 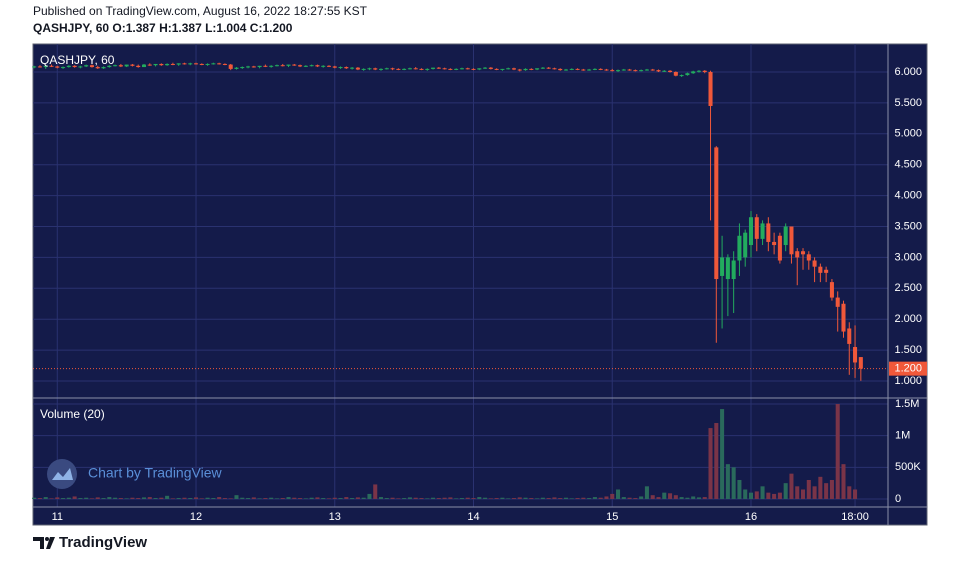 What do you see at coordinates (751, 517) in the screenshot?
I see `x-tick-label: 16` at bounding box center [751, 517].